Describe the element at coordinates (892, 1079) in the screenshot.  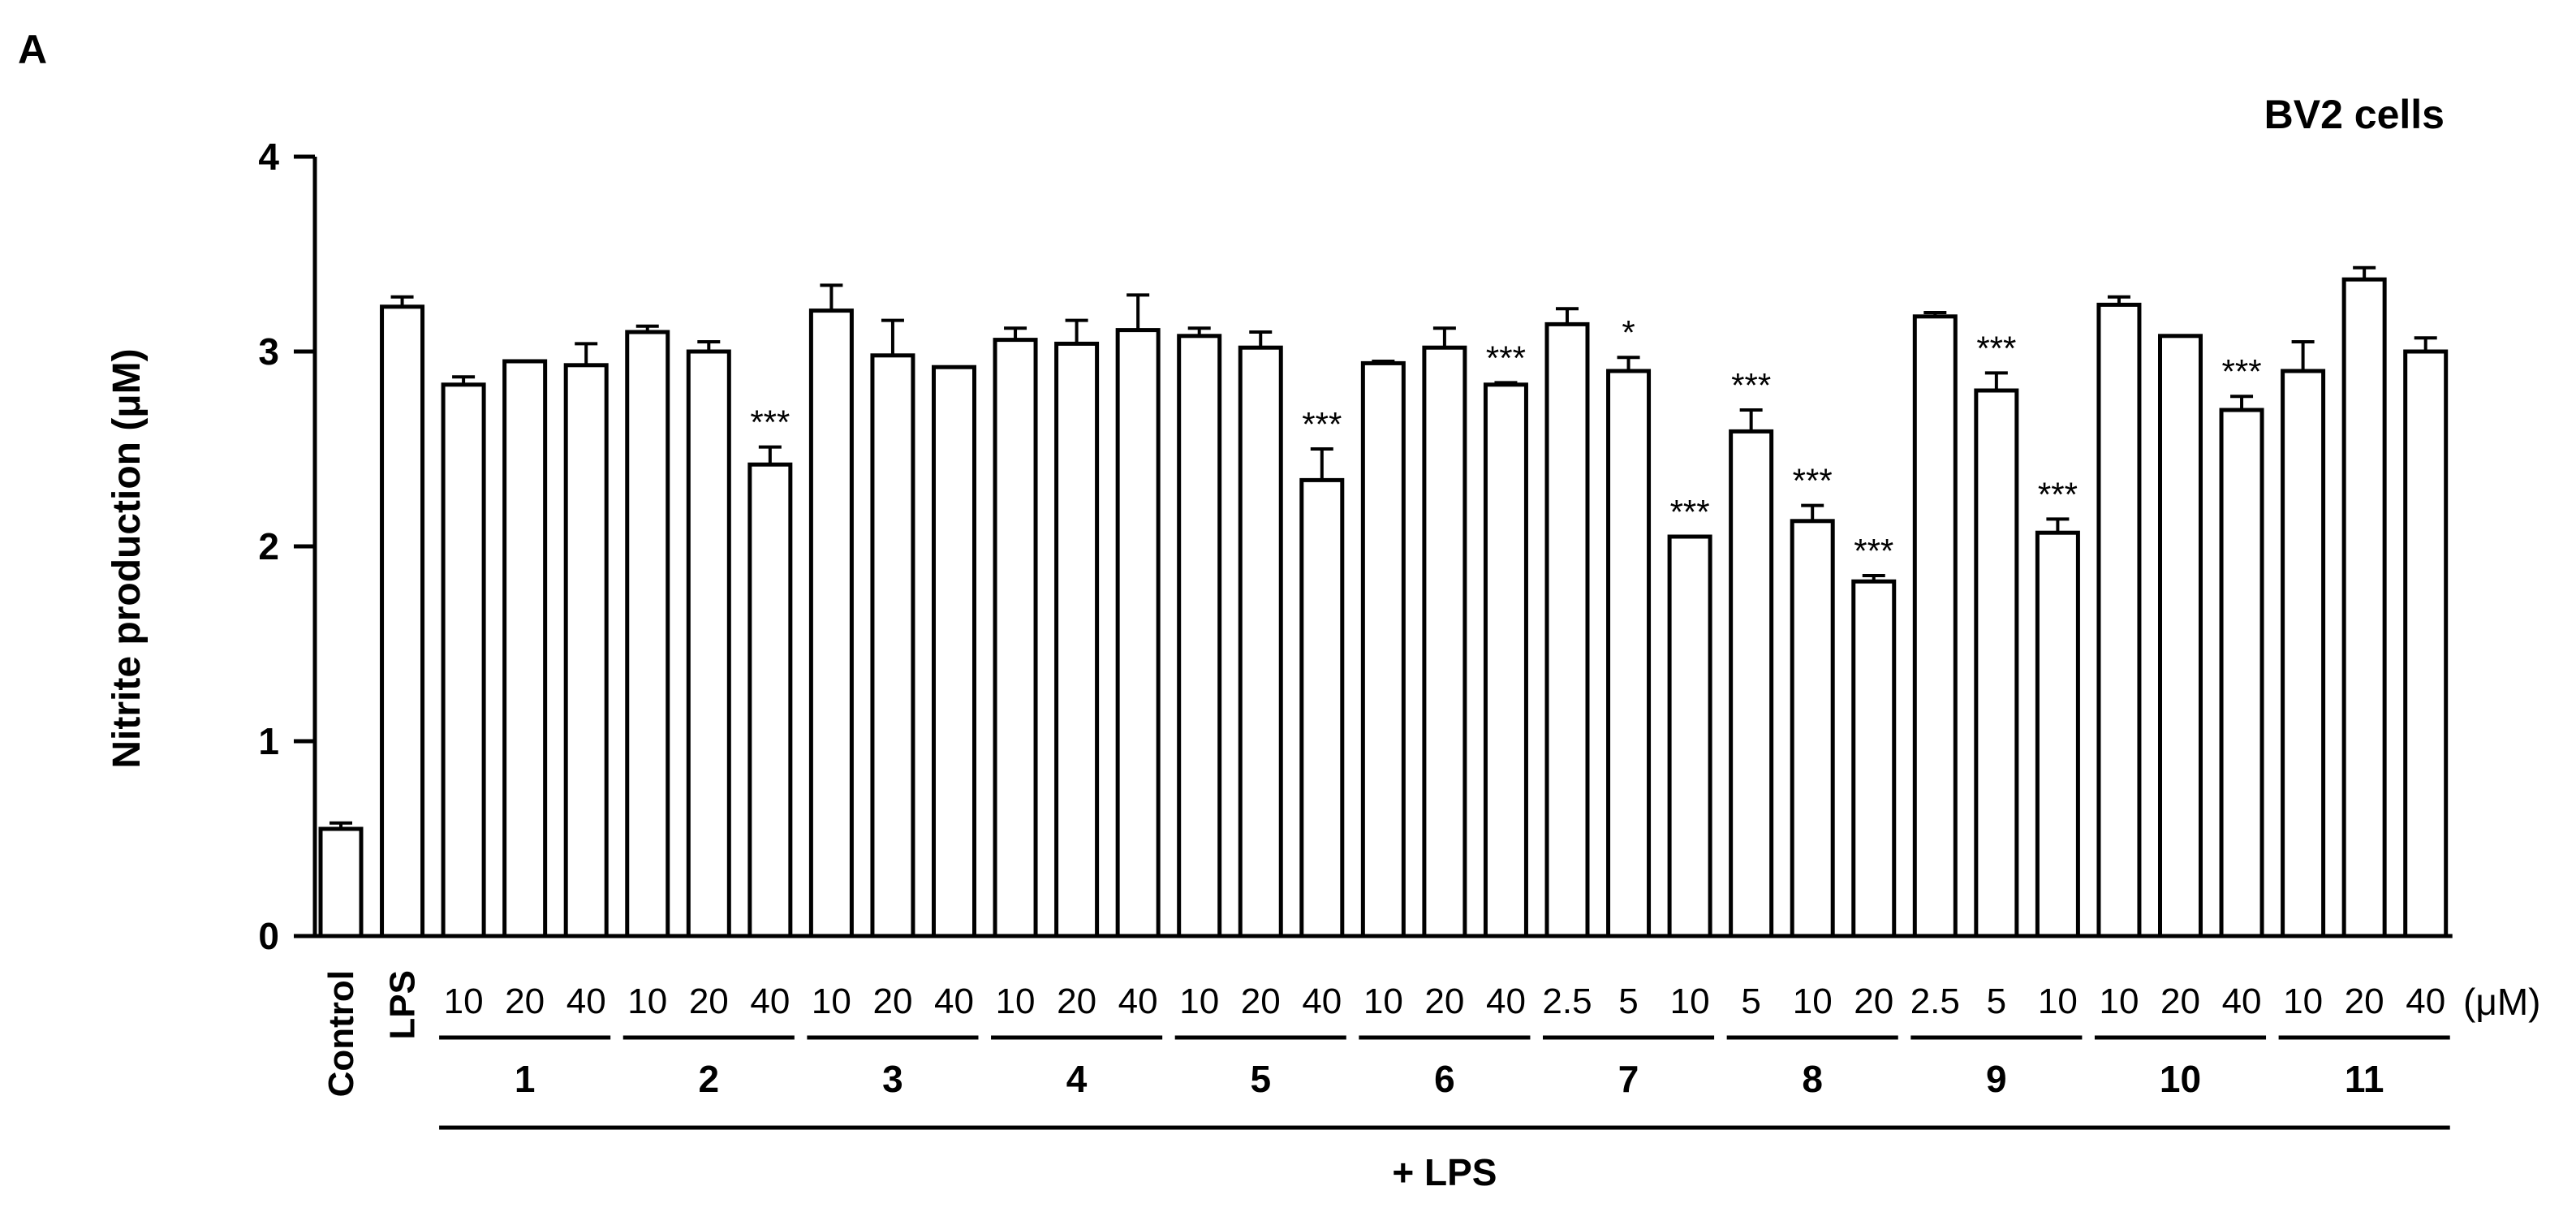
I see `group-label: 3` at that location.